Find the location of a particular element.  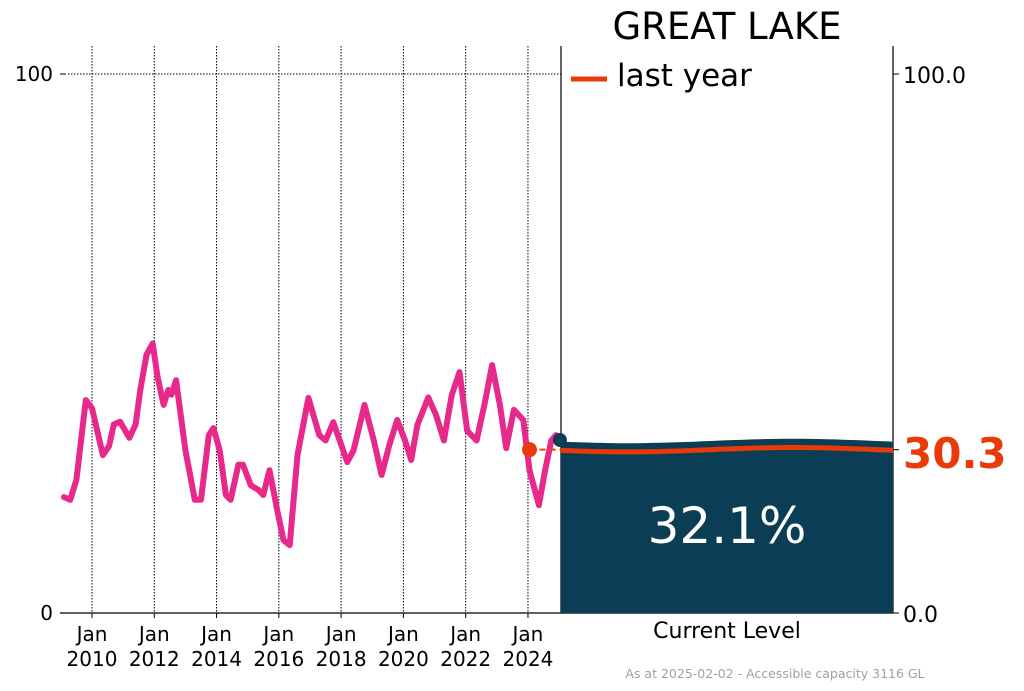

last-year-marker is located at coordinates (530, 450).